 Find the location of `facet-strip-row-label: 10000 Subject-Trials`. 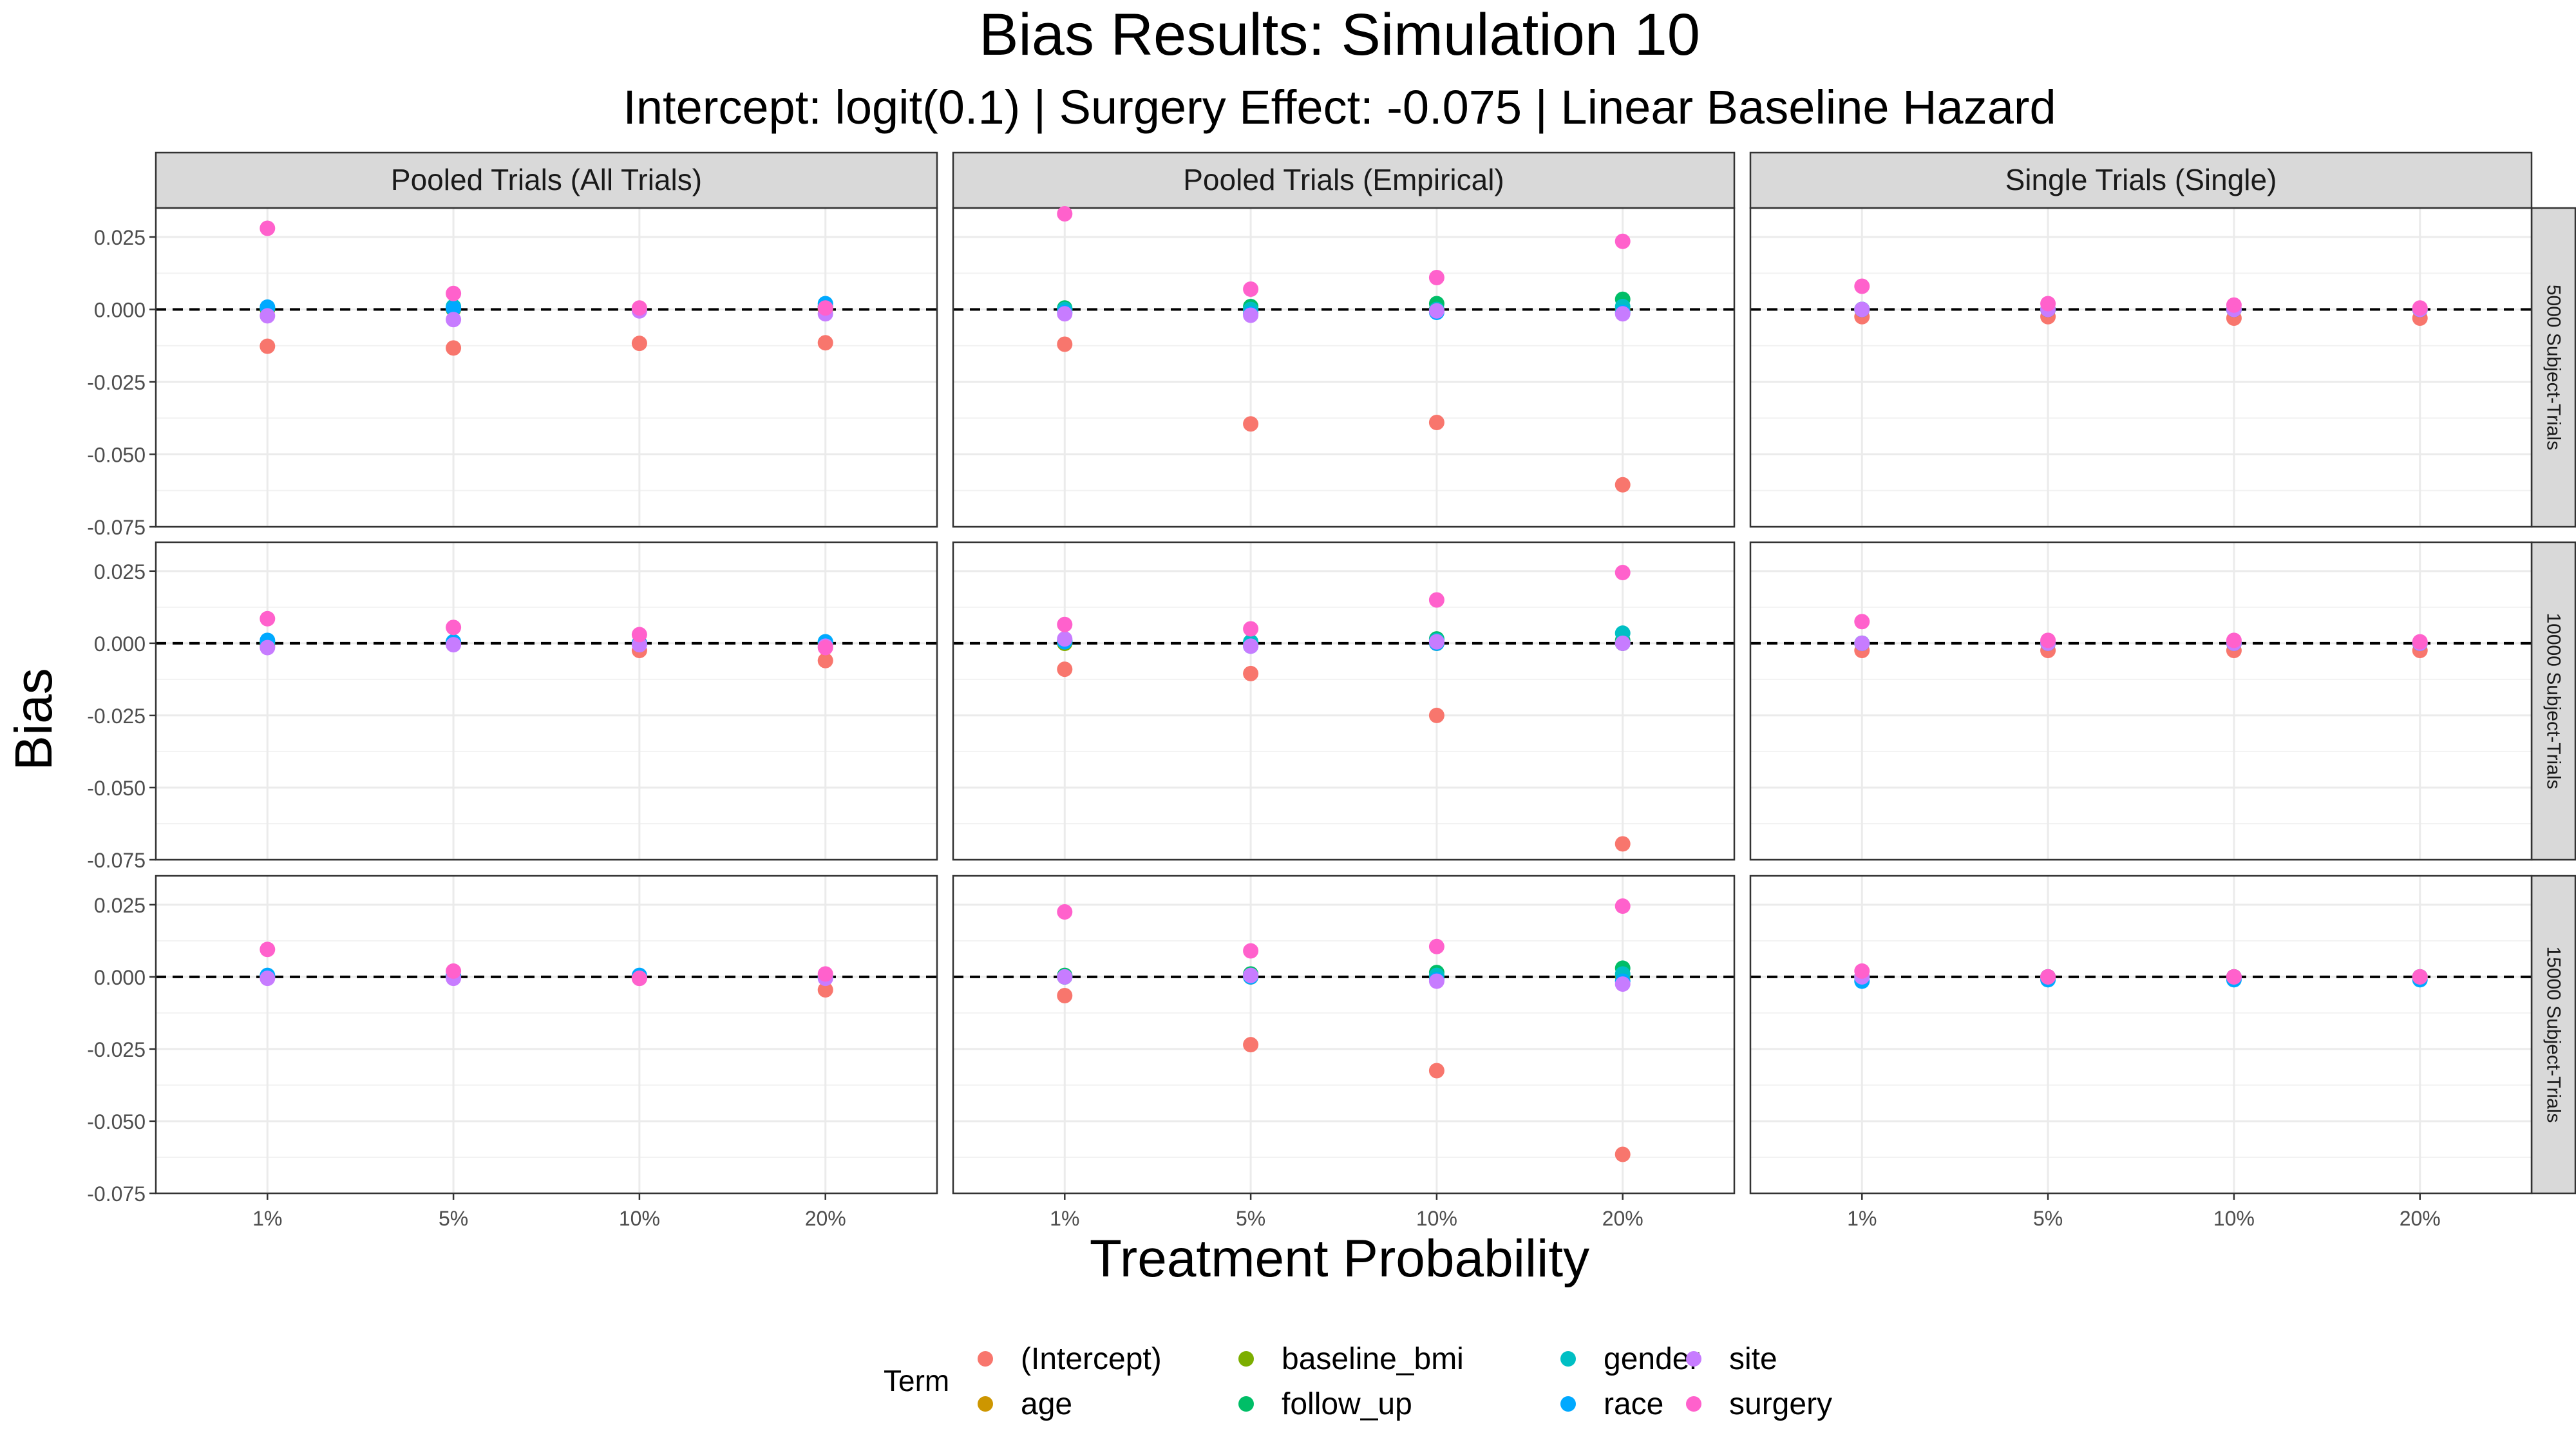

facet-strip-row-label: 10000 Subject-Trials is located at coordinates (2553, 700).